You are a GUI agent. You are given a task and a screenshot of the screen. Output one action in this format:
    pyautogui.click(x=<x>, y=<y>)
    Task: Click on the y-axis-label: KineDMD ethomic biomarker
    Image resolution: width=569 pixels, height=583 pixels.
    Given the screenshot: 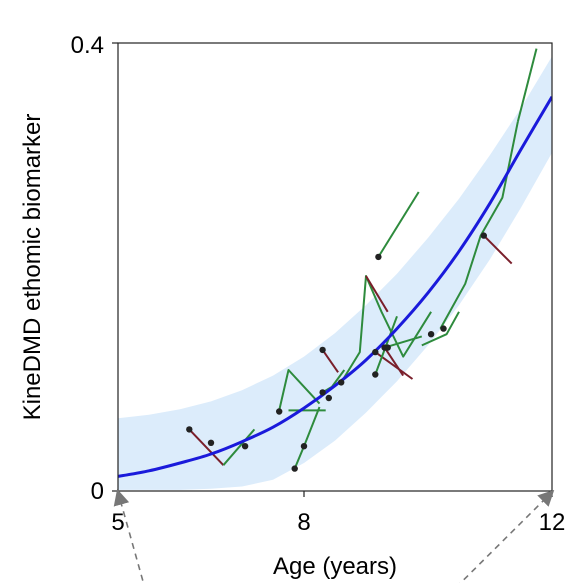 What is the action you would take?
    pyautogui.click(x=32, y=267)
    